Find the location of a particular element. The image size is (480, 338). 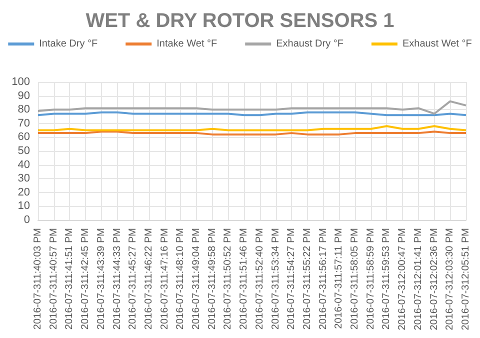

y-tick-label: 20 is located at coordinates (24, 192).